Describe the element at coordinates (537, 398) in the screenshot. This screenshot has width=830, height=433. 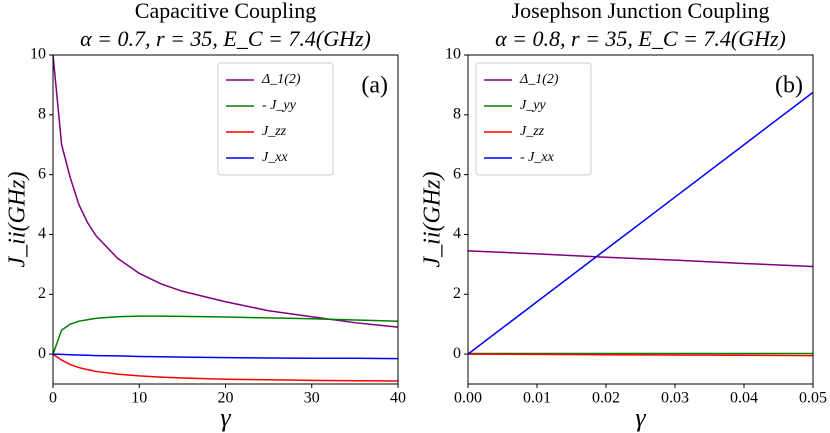
I see `x-tick-label: 0.01` at that location.